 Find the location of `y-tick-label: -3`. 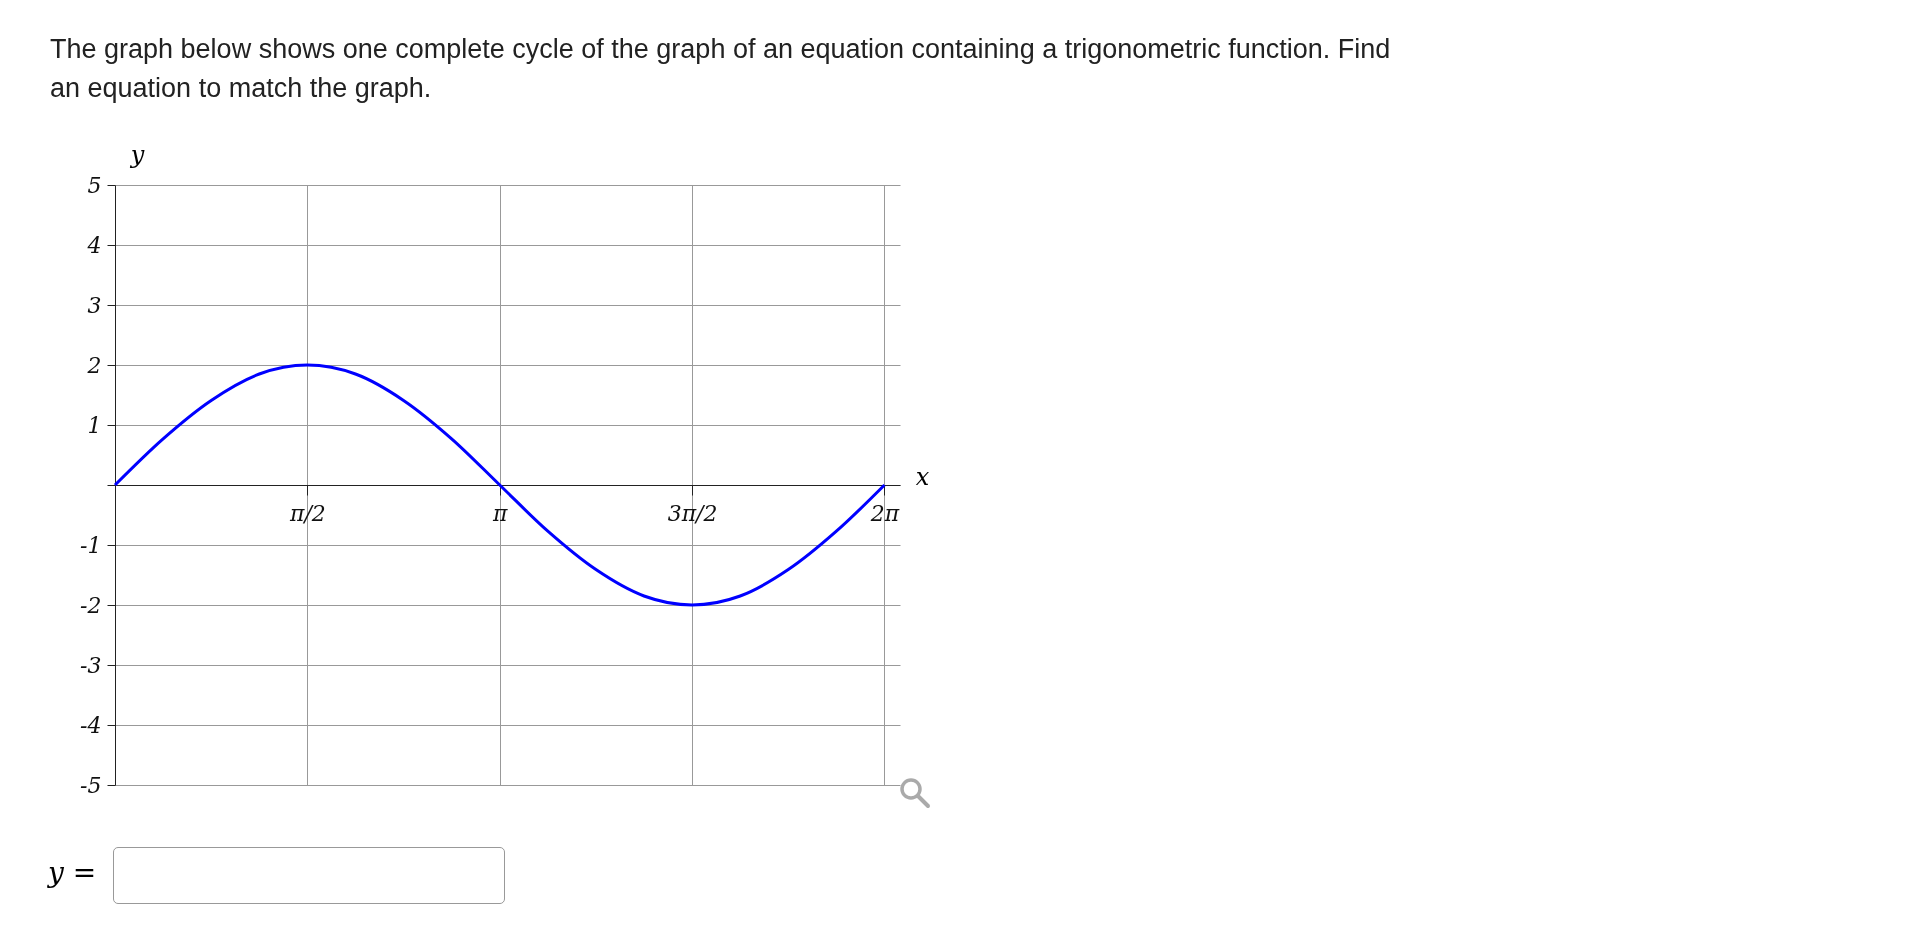

y-tick-label: -3 is located at coordinates (91, 665).